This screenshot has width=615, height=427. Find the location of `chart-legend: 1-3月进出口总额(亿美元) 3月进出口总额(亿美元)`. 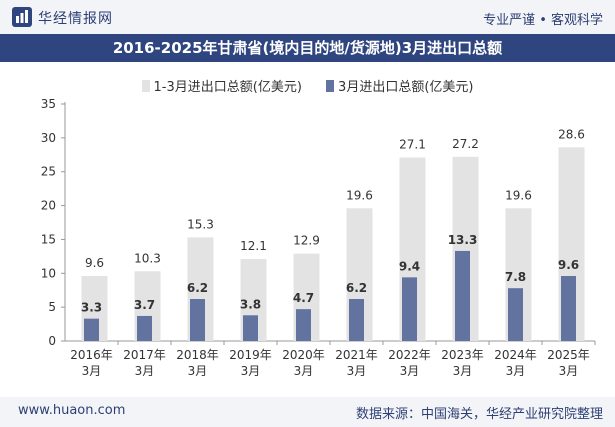

chart-legend: 1-3月进出口总额(亿美元) 3月进出口总额(亿美元) is located at coordinates (307, 85).